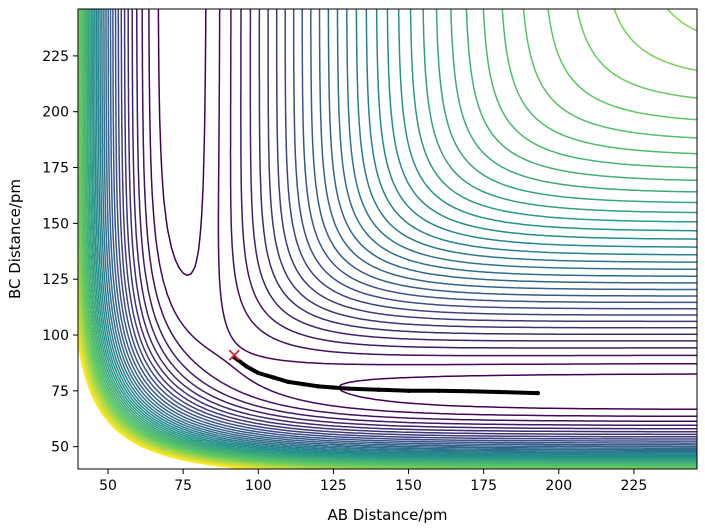 This screenshot has height=530, width=705. What do you see at coordinates (55, 57) in the screenshot?
I see `y-tick-label: 225` at bounding box center [55, 57].